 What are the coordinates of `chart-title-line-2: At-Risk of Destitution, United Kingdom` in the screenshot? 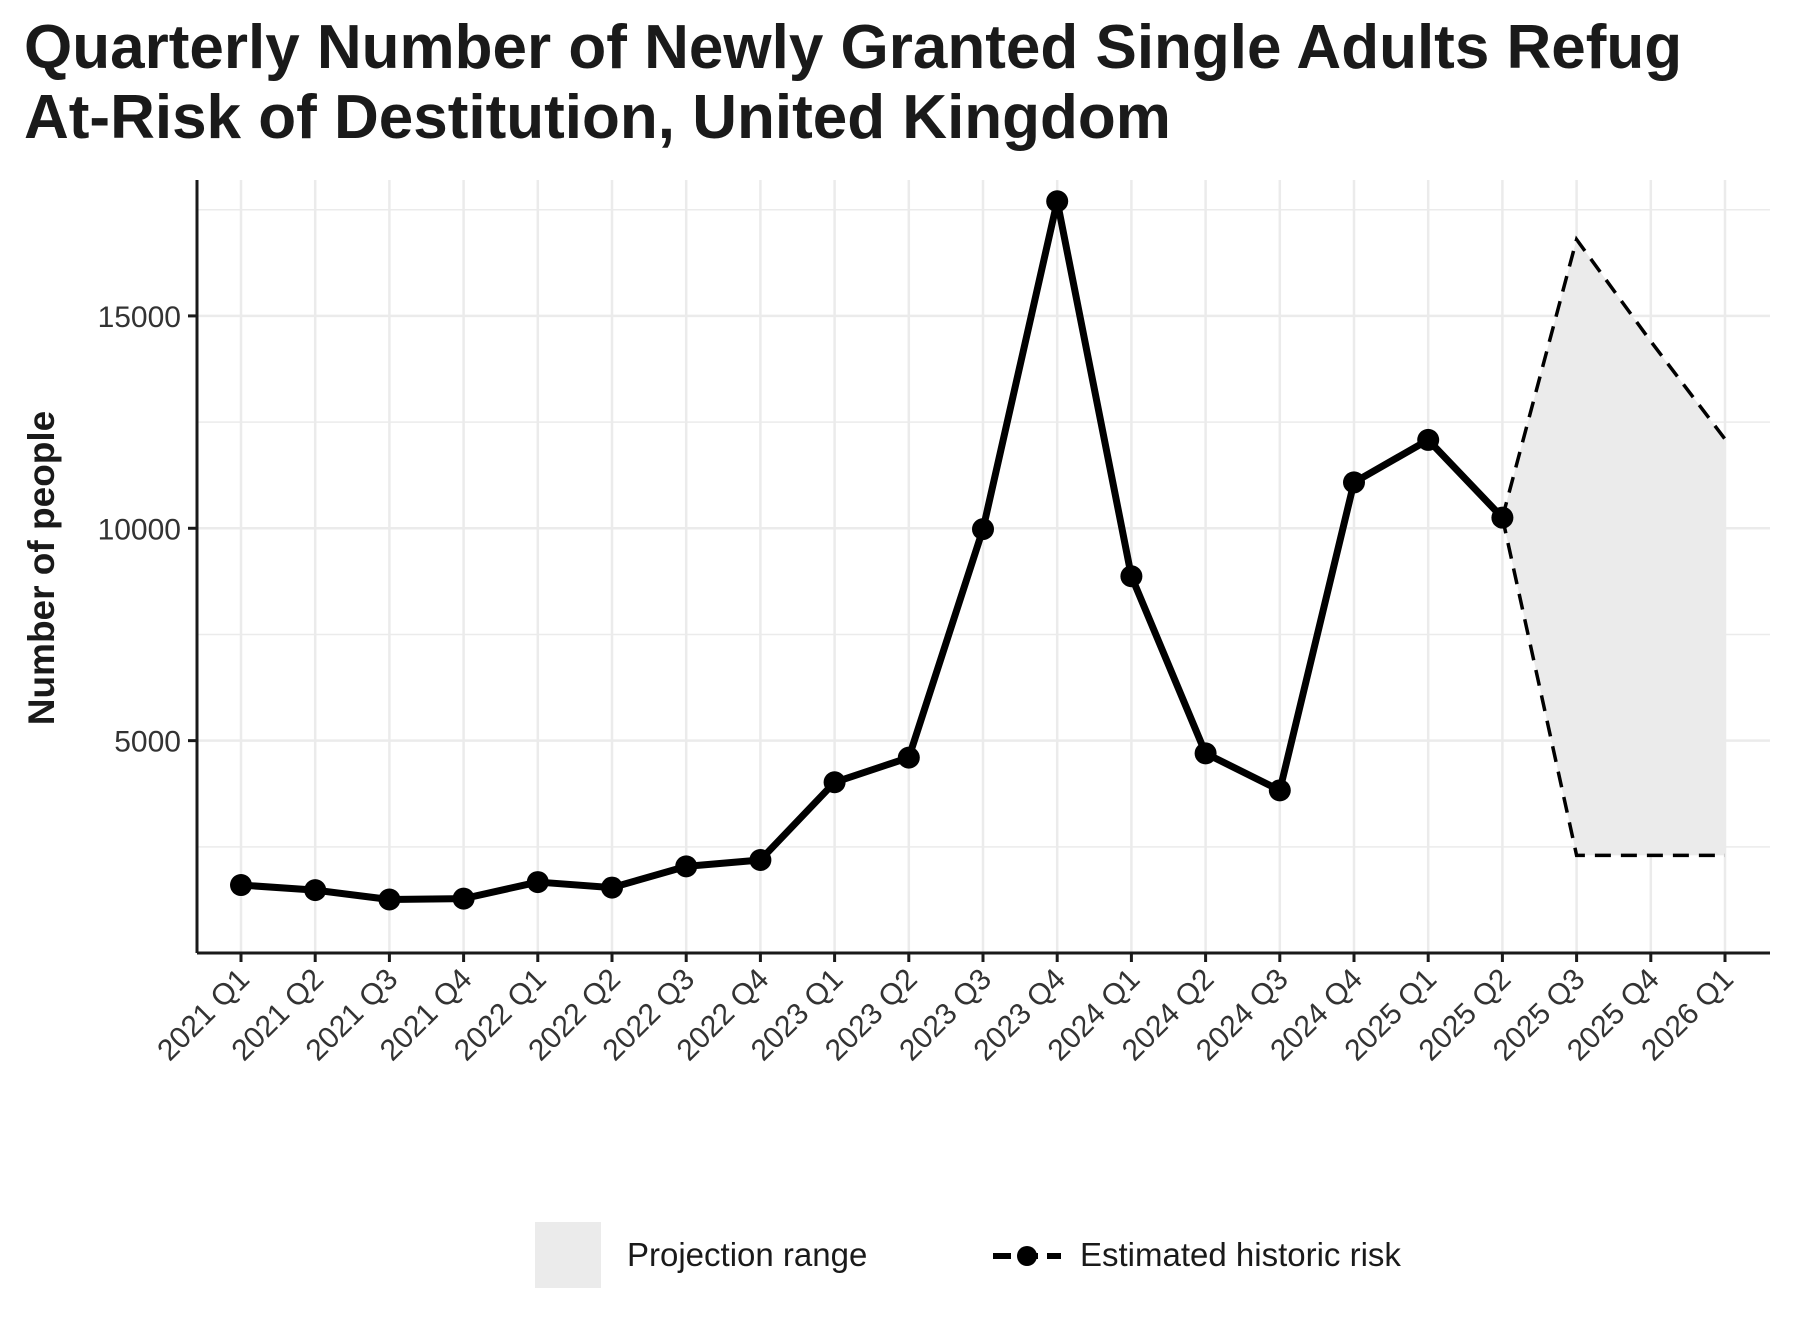 It's located at (597, 117).